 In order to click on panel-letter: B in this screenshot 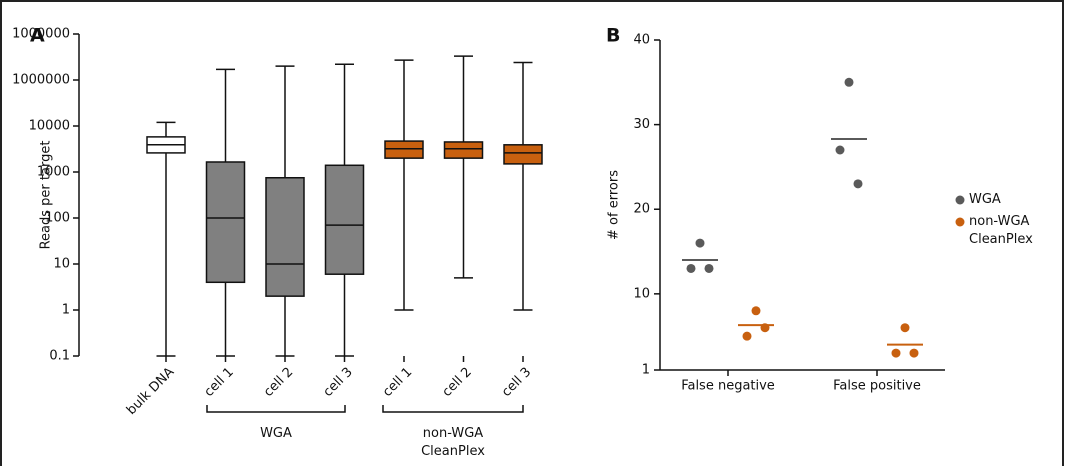, I will do `click(613, 36)`.